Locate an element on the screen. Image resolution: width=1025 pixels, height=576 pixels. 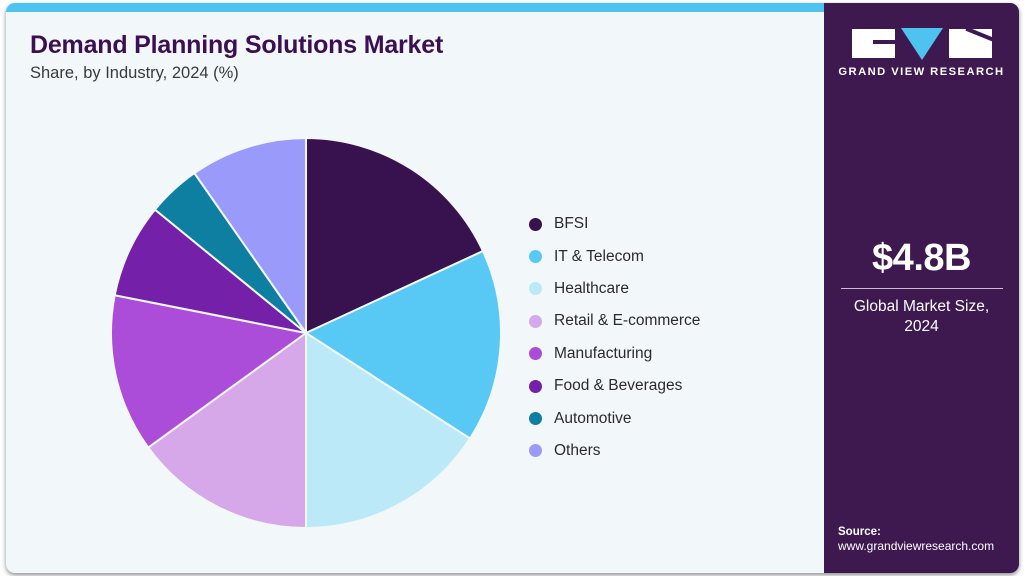
logo-g-icon is located at coordinates (873, 43).